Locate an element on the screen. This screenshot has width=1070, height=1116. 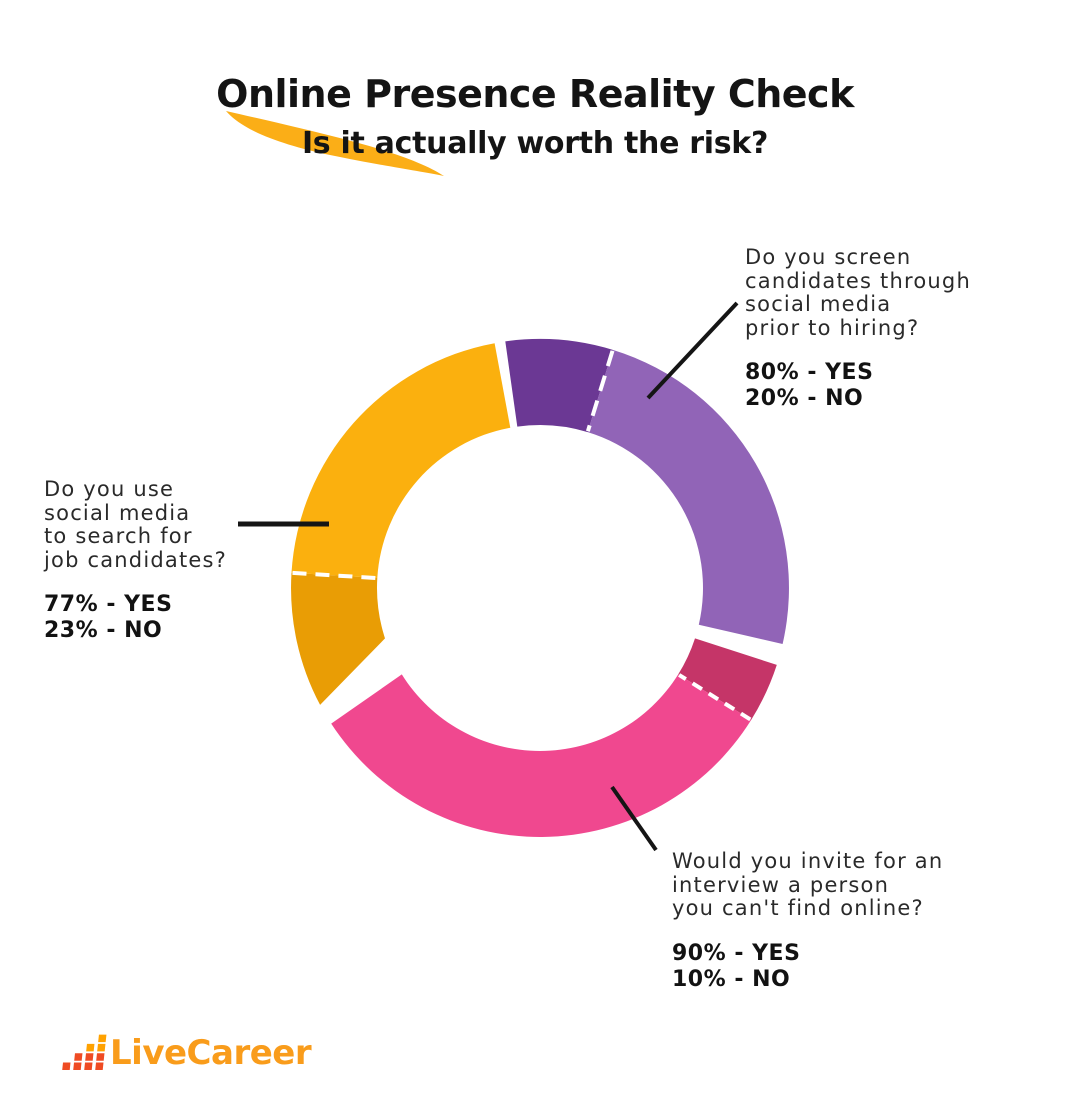
page-title: Online Presence Reality Check is located at coordinates (535, 94).